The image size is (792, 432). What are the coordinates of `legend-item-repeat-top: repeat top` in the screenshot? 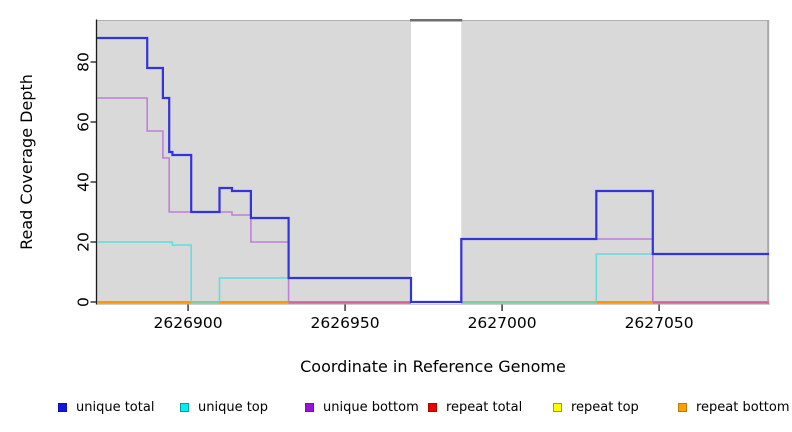 It's located at (596, 407).